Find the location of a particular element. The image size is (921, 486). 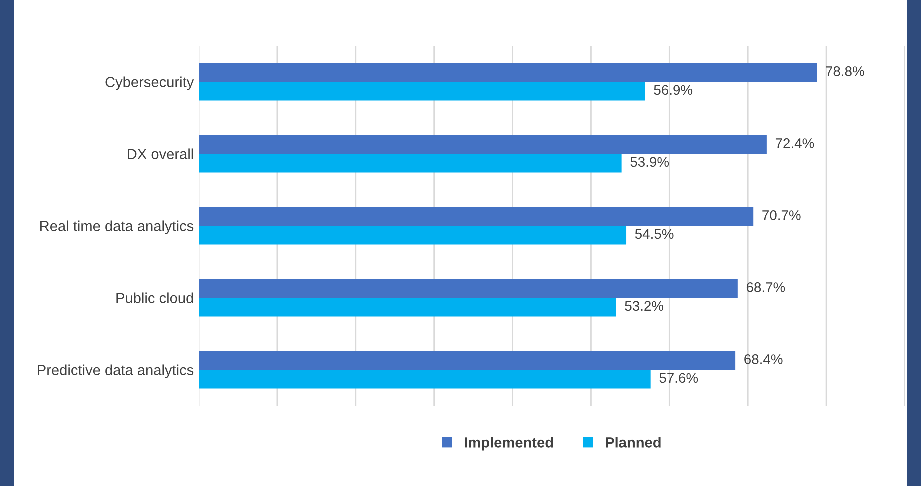

legend-label: Implemented is located at coordinates (509, 444).